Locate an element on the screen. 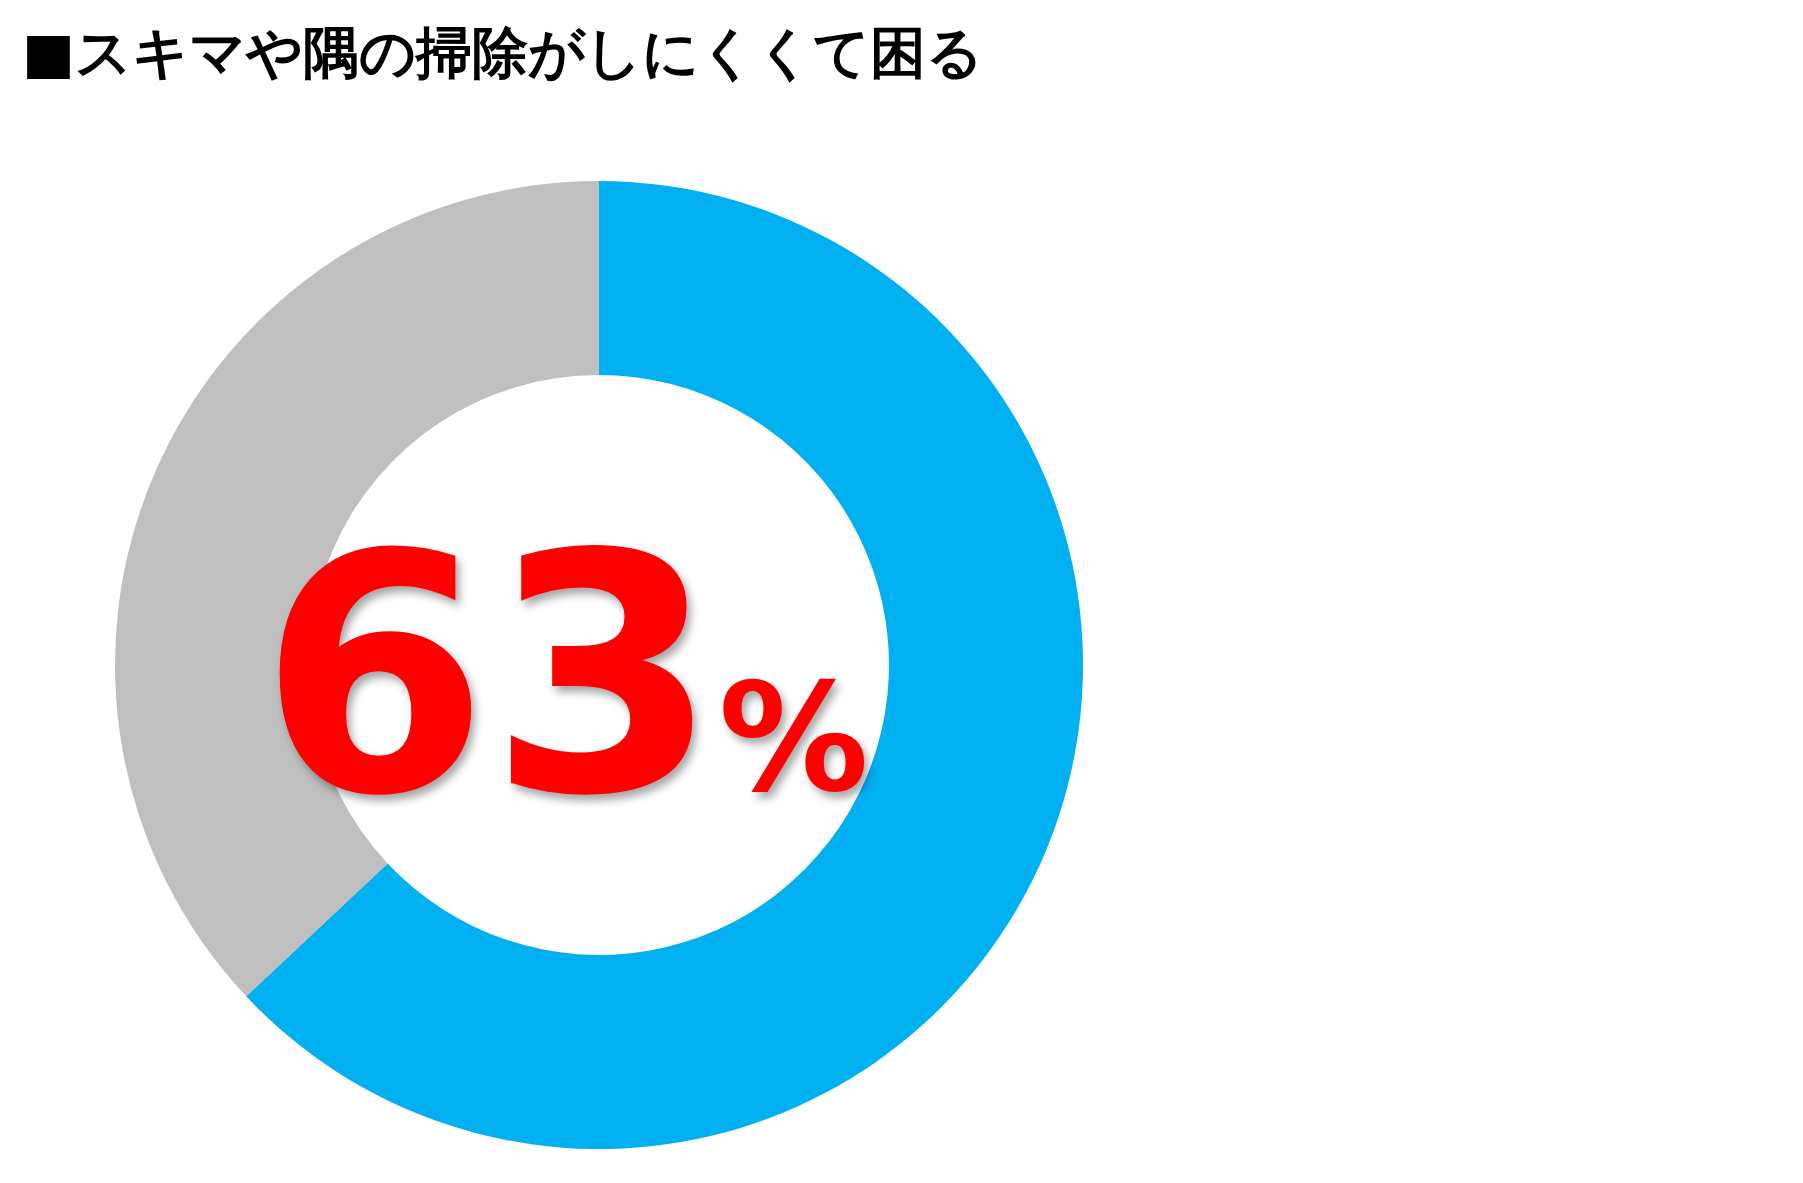  data-label: 63% is located at coordinates (564, 676).